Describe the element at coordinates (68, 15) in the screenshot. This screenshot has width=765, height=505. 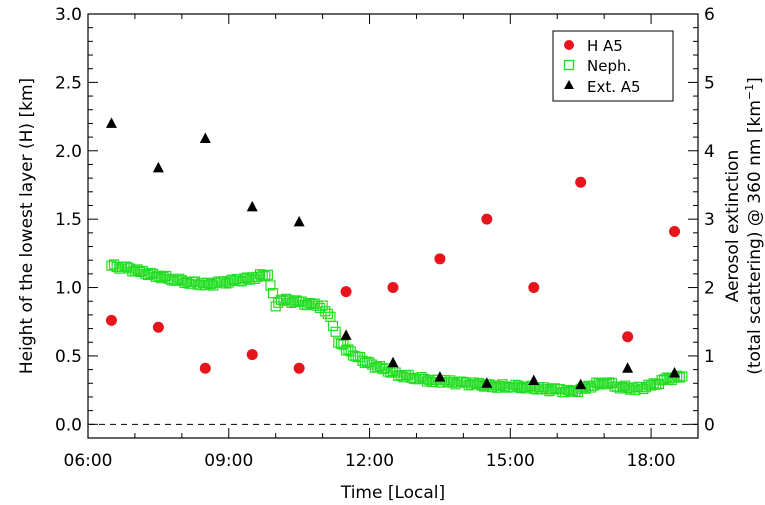
I see `y-tick-label: 3.0` at that location.